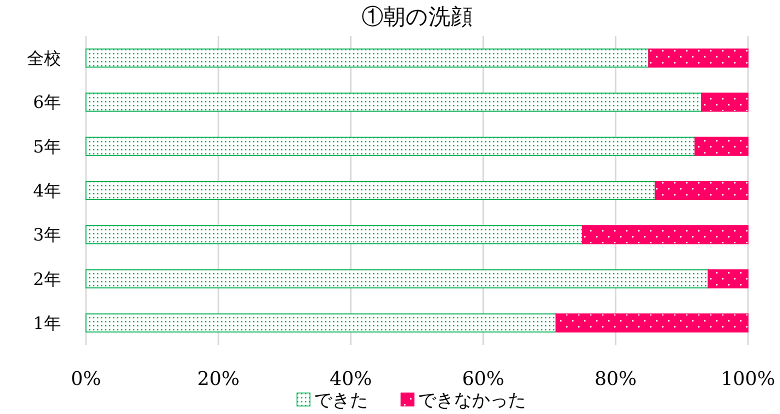 This screenshot has width=780, height=414. What do you see at coordinates (417, 17) in the screenshot?
I see `chart-title: ①朝の洗顔` at bounding box center [417, 17].